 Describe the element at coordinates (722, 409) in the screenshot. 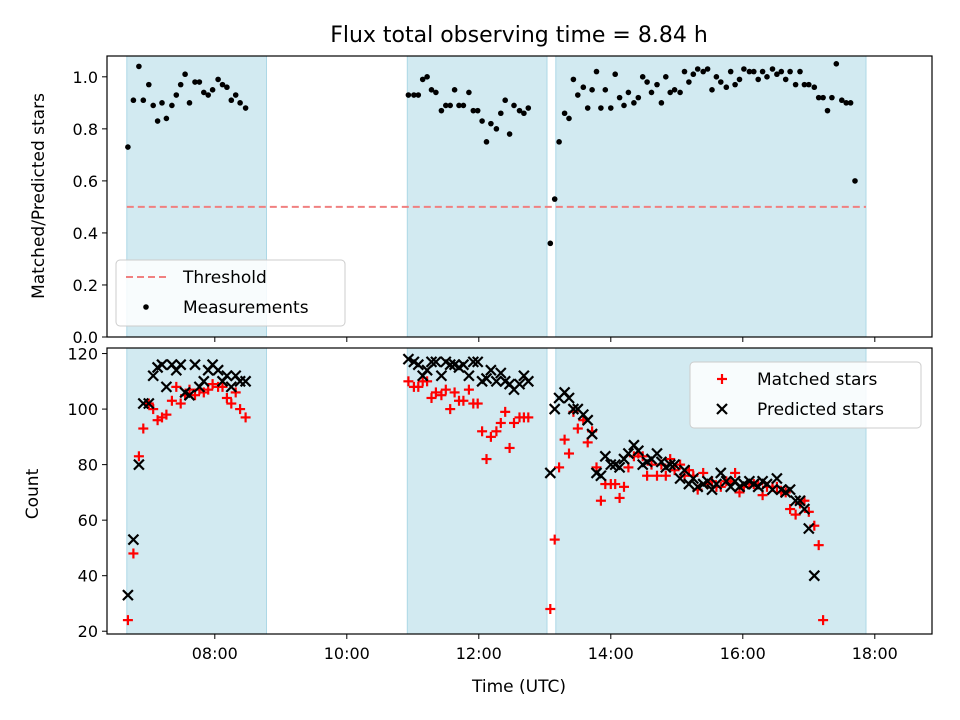

I see `legend-predicted-swatch` at that location.